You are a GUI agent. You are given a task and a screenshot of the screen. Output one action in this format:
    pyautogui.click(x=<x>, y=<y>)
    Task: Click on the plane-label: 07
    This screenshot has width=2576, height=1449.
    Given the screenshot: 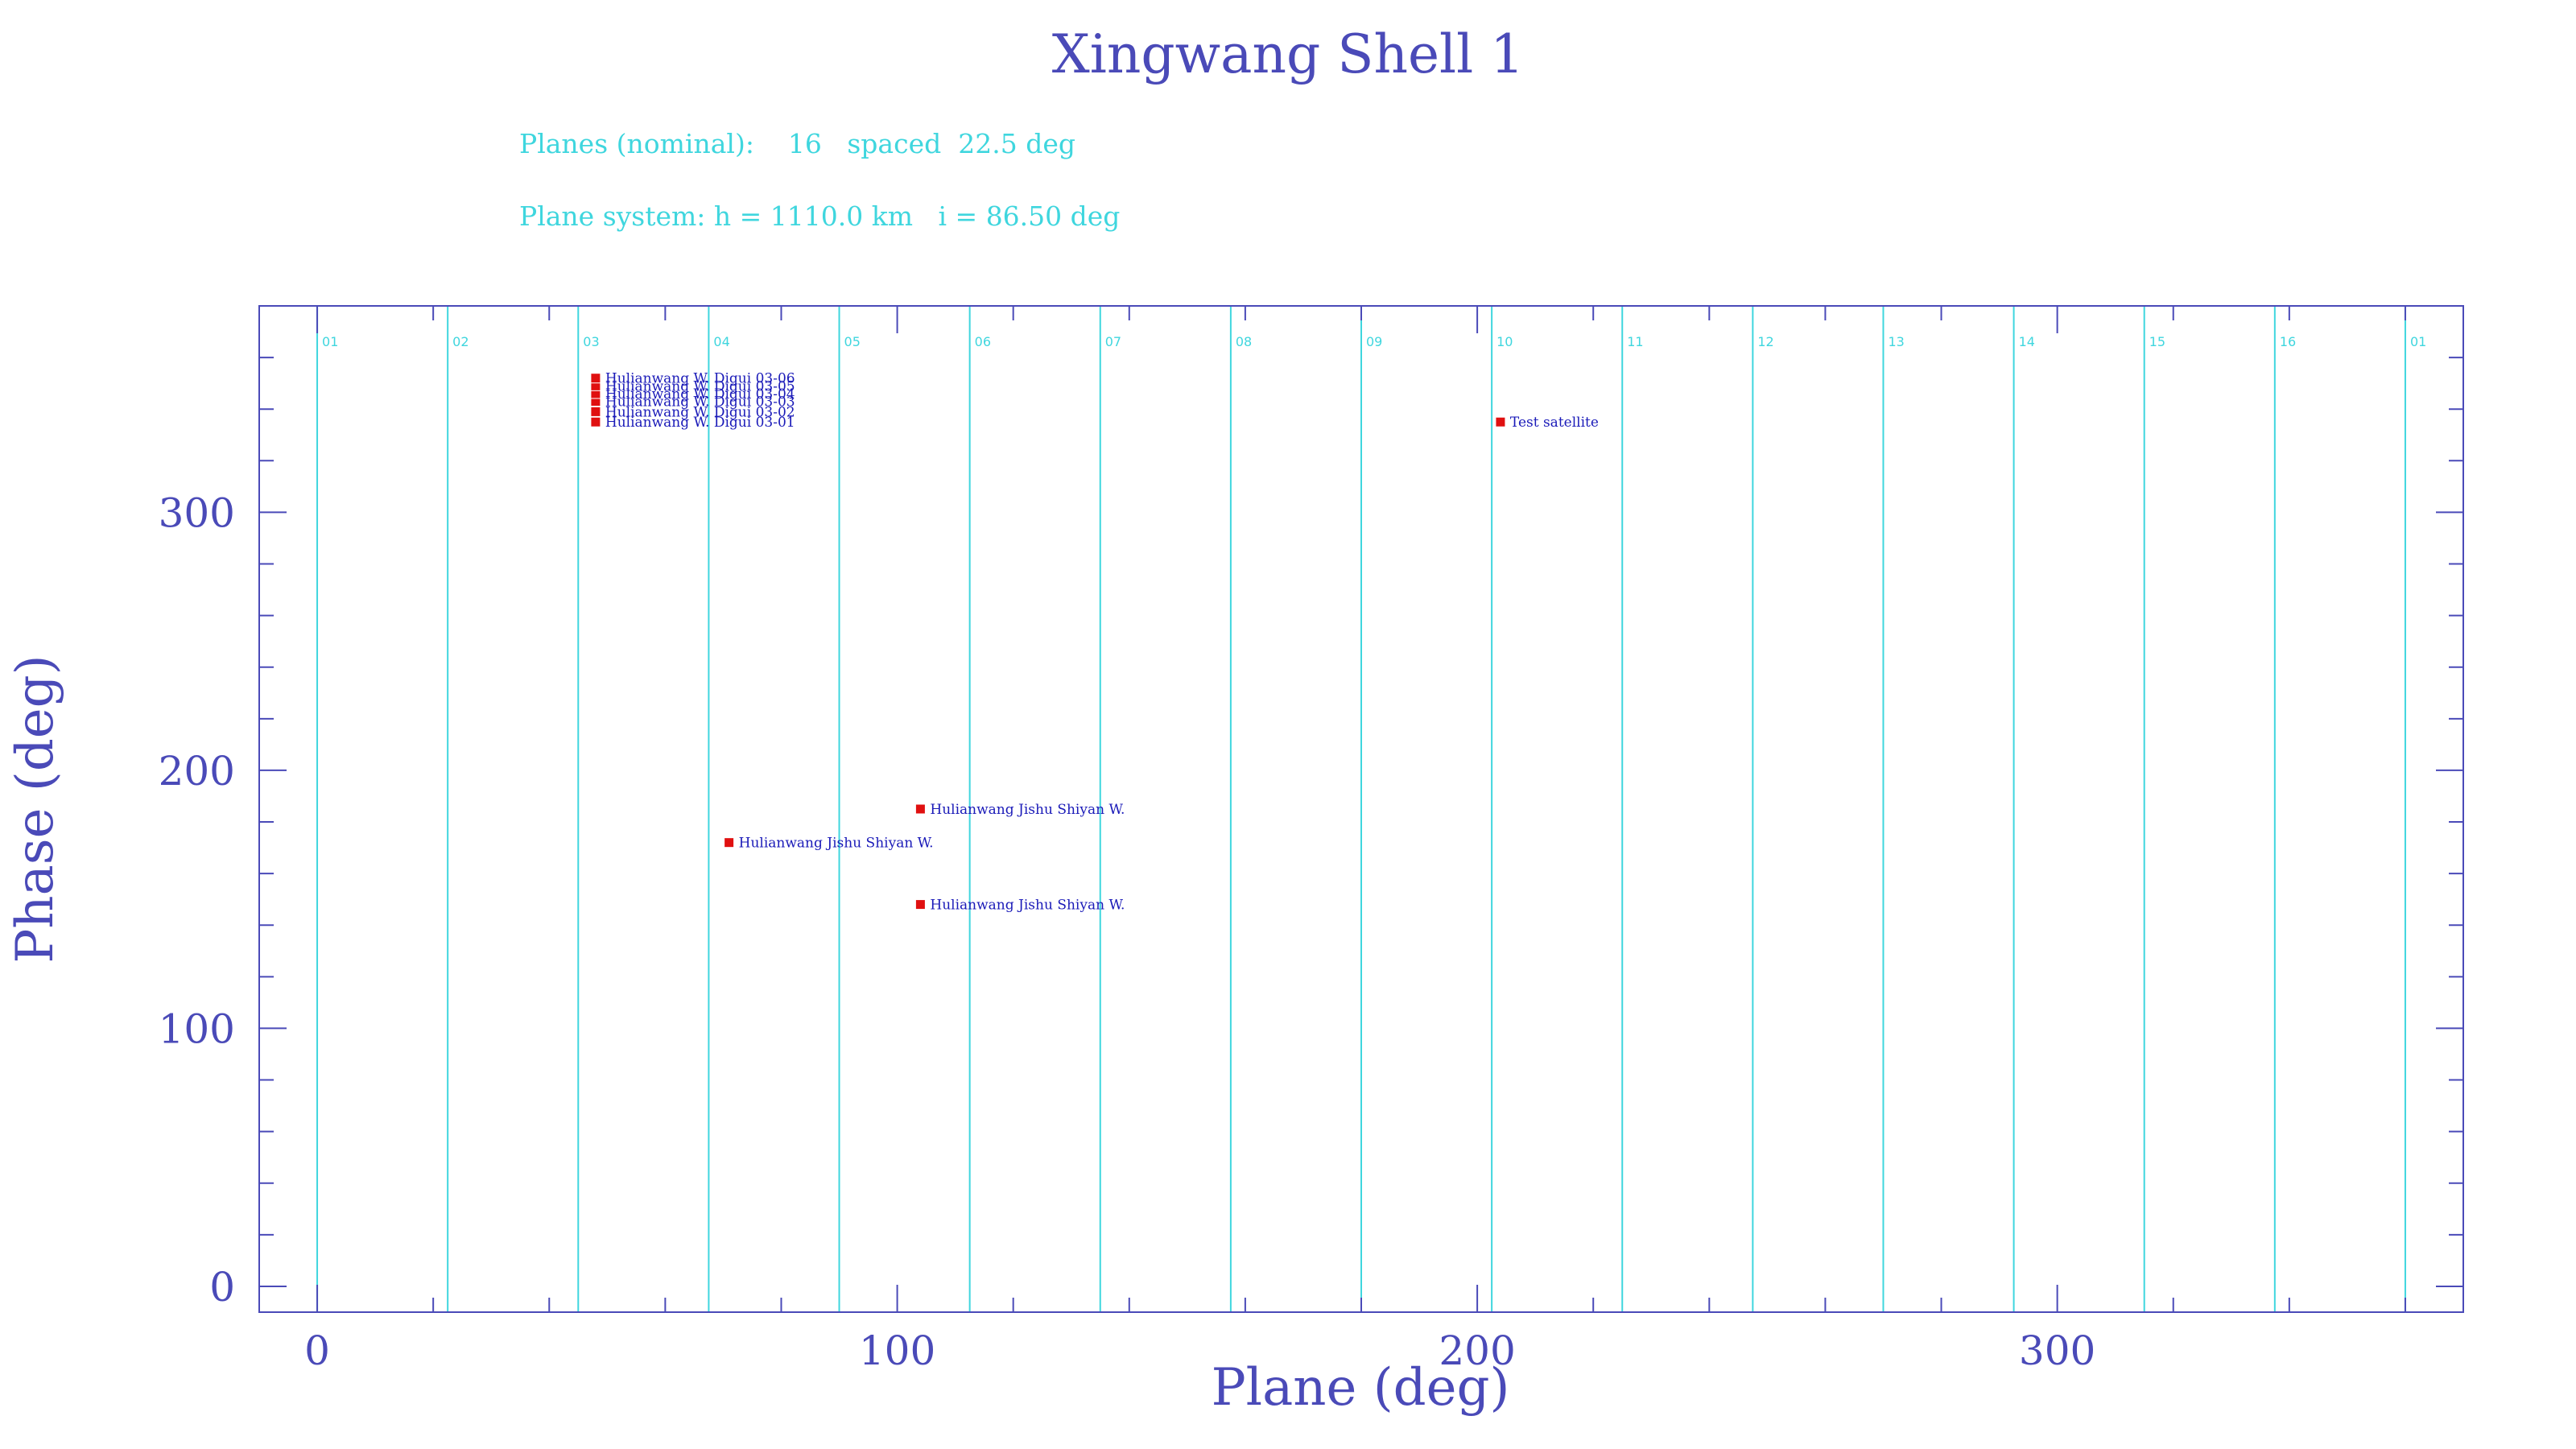 What is the action you would take?
    pyautogui.click(x=1113, y=341)
    